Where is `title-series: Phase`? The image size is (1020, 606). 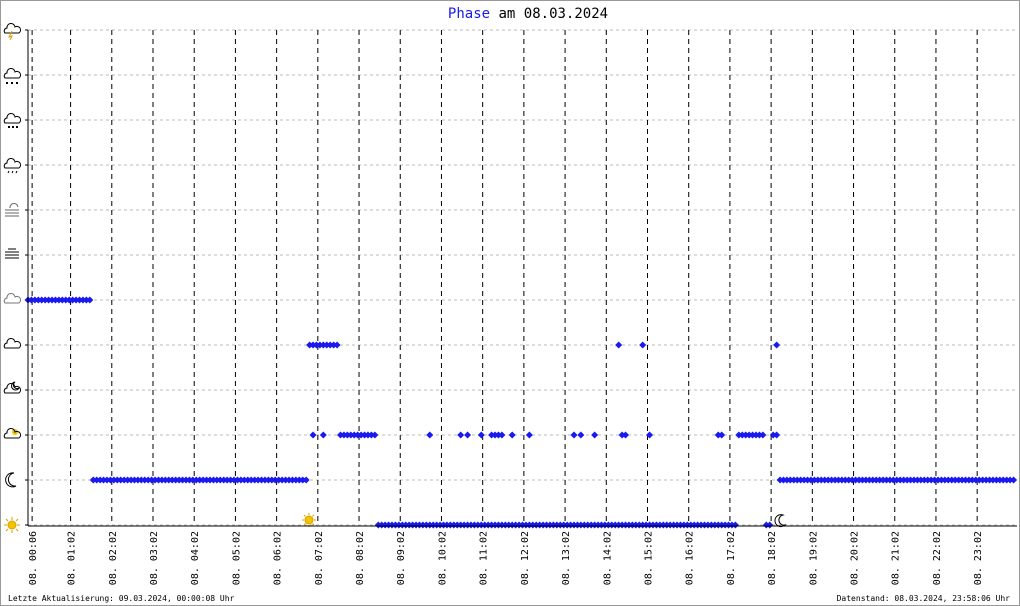
title-series: Phase is located at coordinates (469, 14).